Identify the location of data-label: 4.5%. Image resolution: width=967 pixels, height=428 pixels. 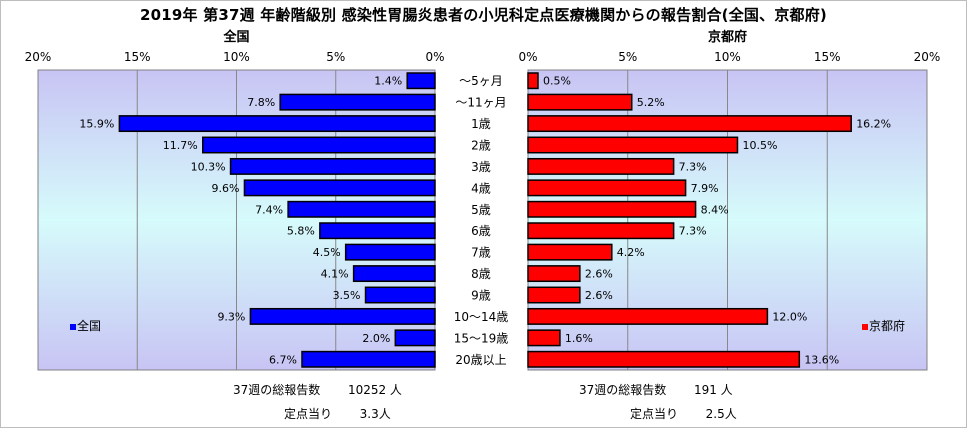
(327, 252).